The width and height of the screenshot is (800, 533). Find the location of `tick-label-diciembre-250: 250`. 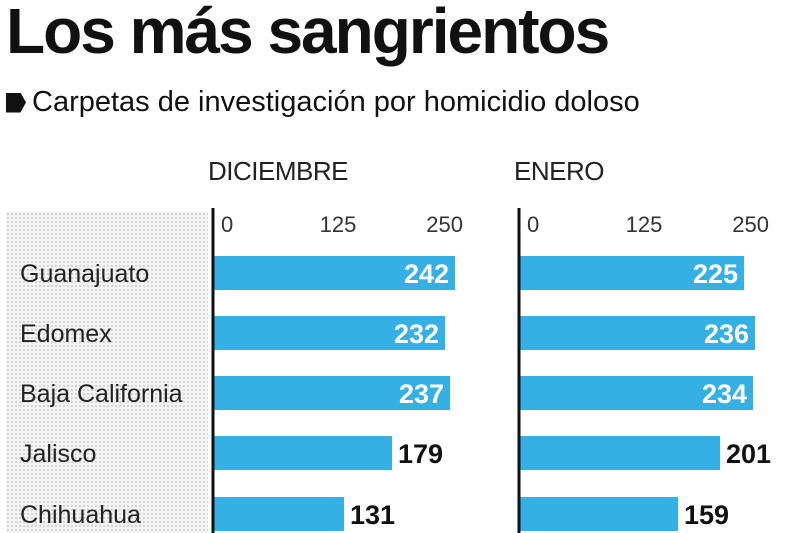

tick-label-diciembre-250: 250 is located at coordinates (444, 224).